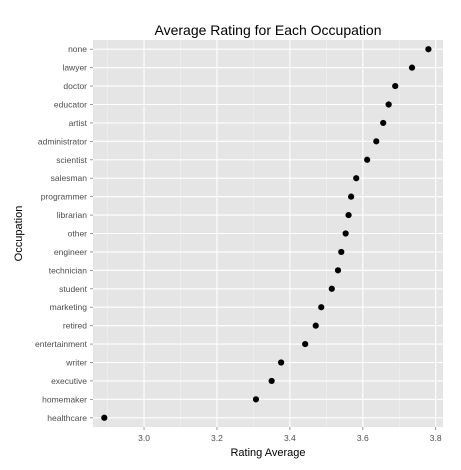  What do you see at coordinates (315, 325) in the screenshot?
I see `data-point-retired` at bounding box center [315, 325].